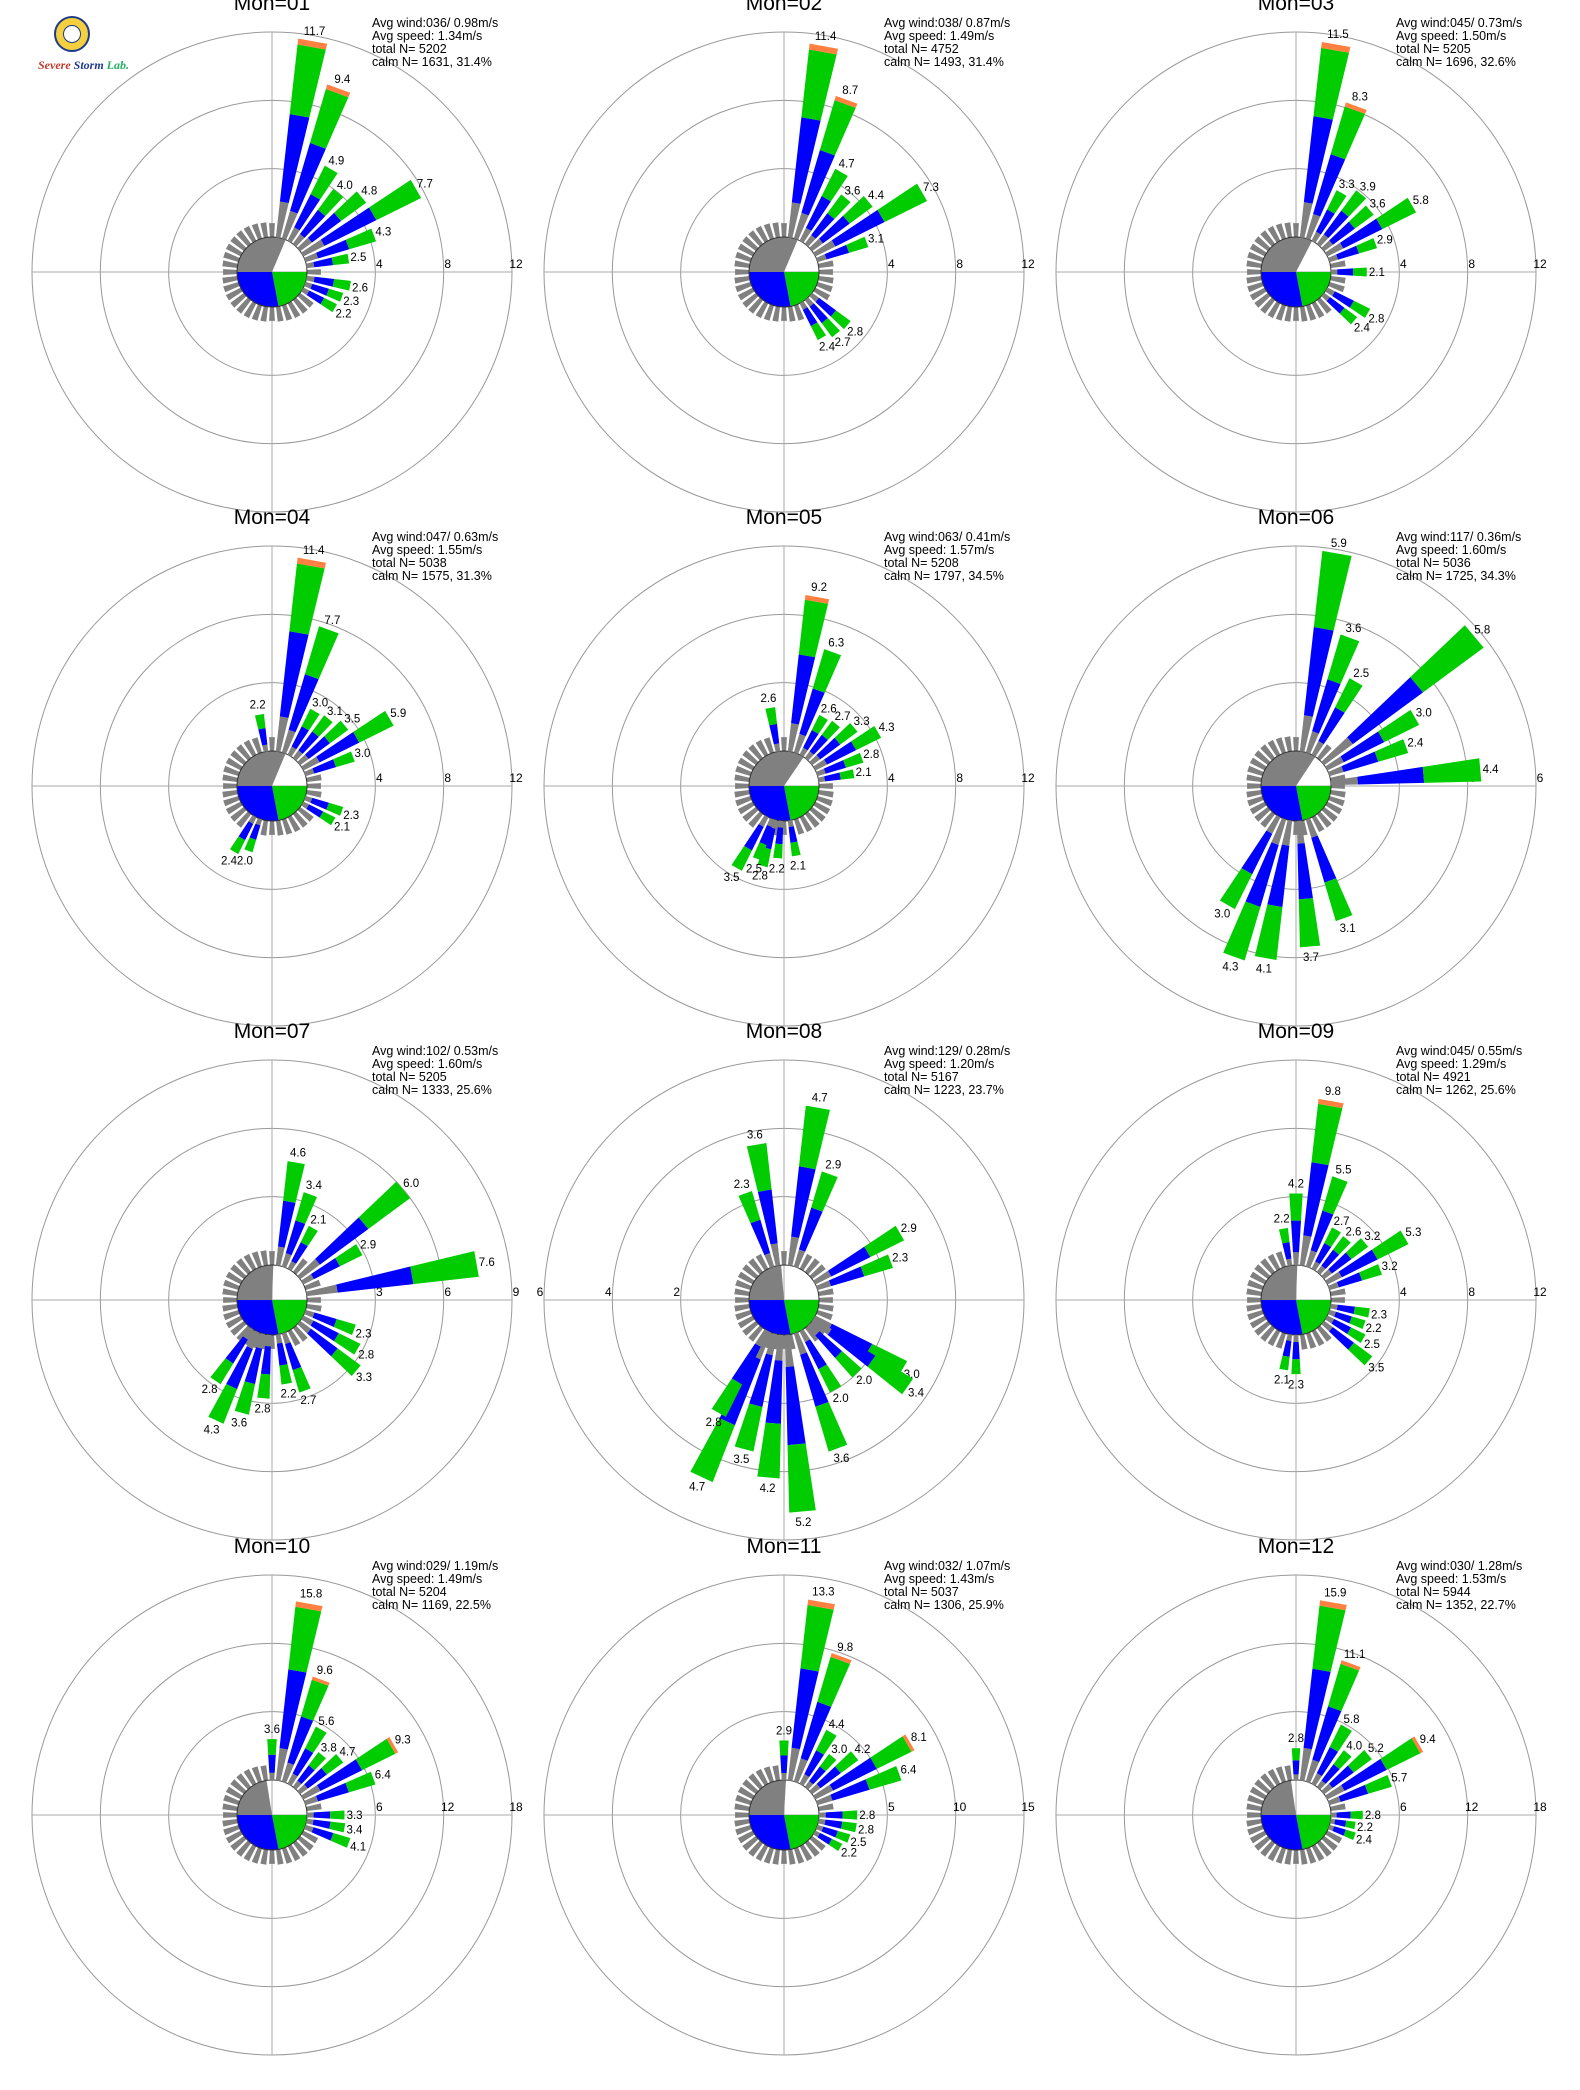 Image resolution: width=1580 pixels, height=2090 pixels. What do you see at coordinates (1459, 1051) in the screenshot?
I see `info-line: Avg wind:045/ 0.55m/s` at bounding box center [1459, 1051].